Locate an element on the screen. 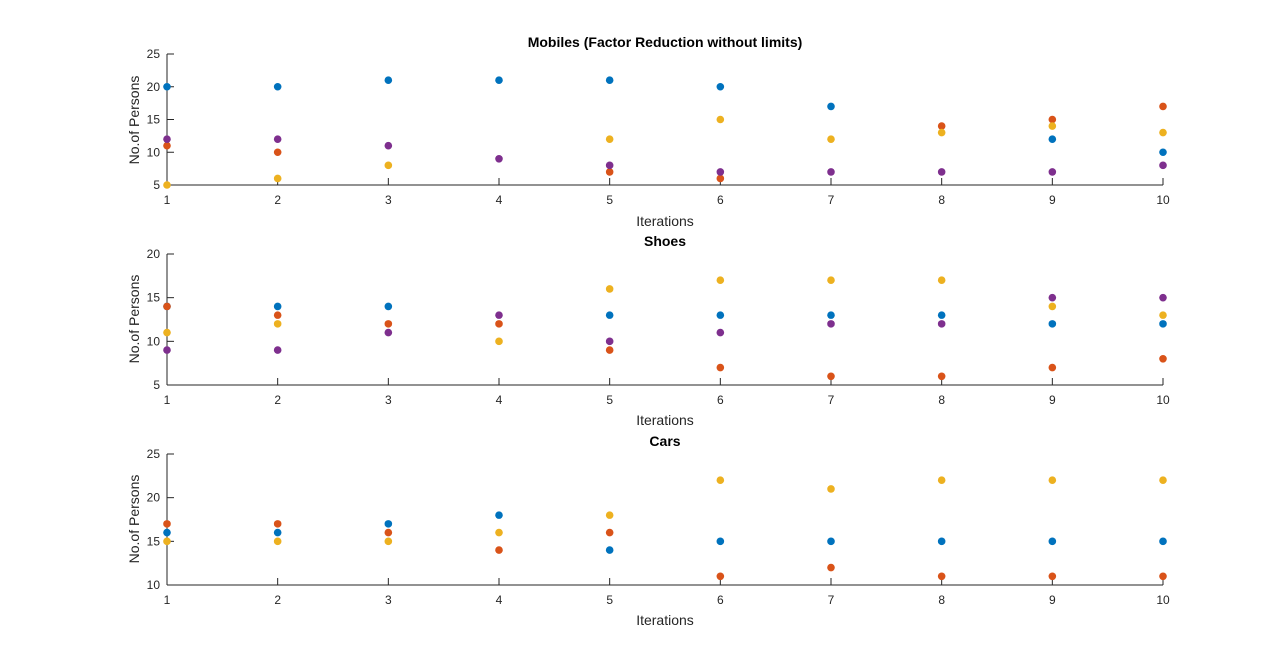 This screenshot has height=666, width=1285. x-tick-label: 8 is located at coordinates (941, 400).